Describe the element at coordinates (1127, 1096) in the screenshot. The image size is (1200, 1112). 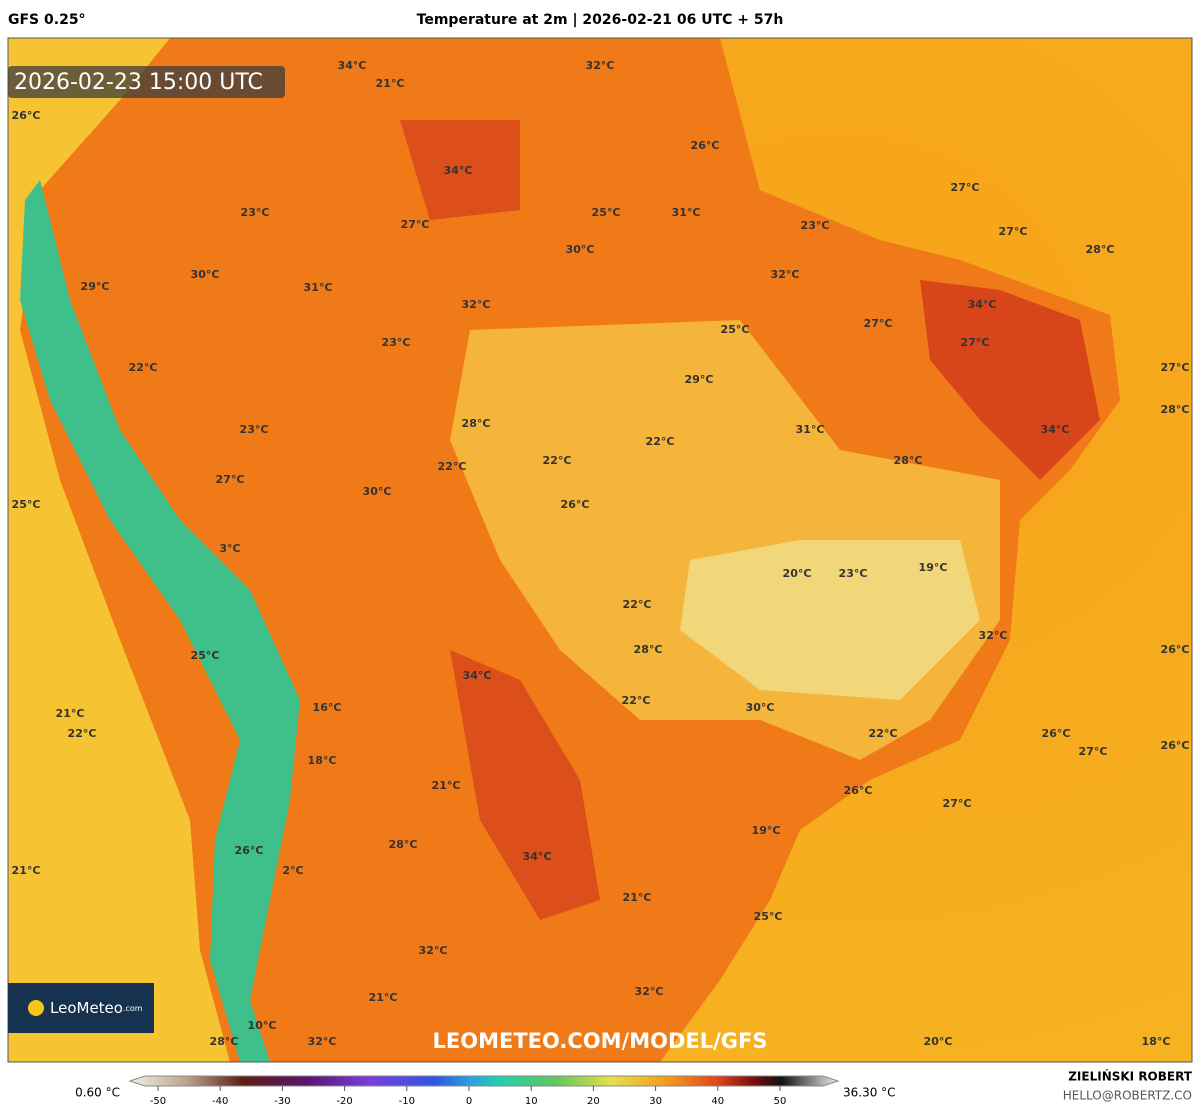
I see `email: HELLO@ROBERTZ.CO` at that location.